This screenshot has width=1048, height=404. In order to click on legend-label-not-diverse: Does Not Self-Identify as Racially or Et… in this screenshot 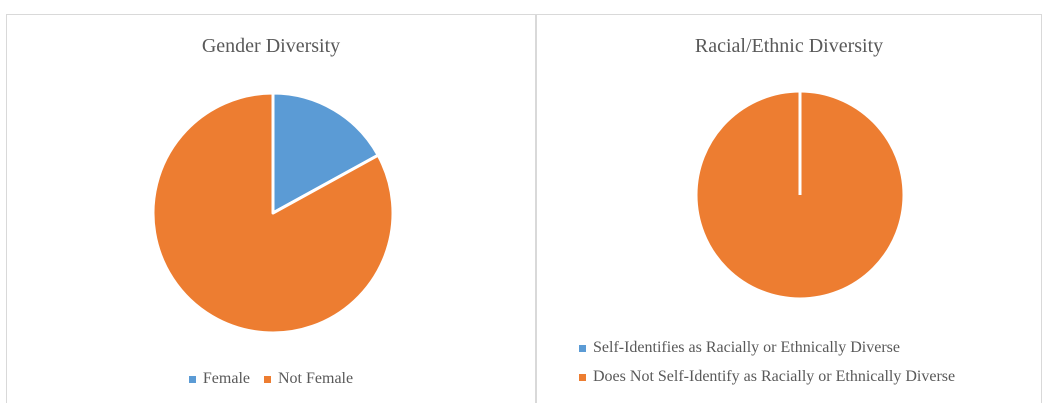, I will do `click(774, 376)`.